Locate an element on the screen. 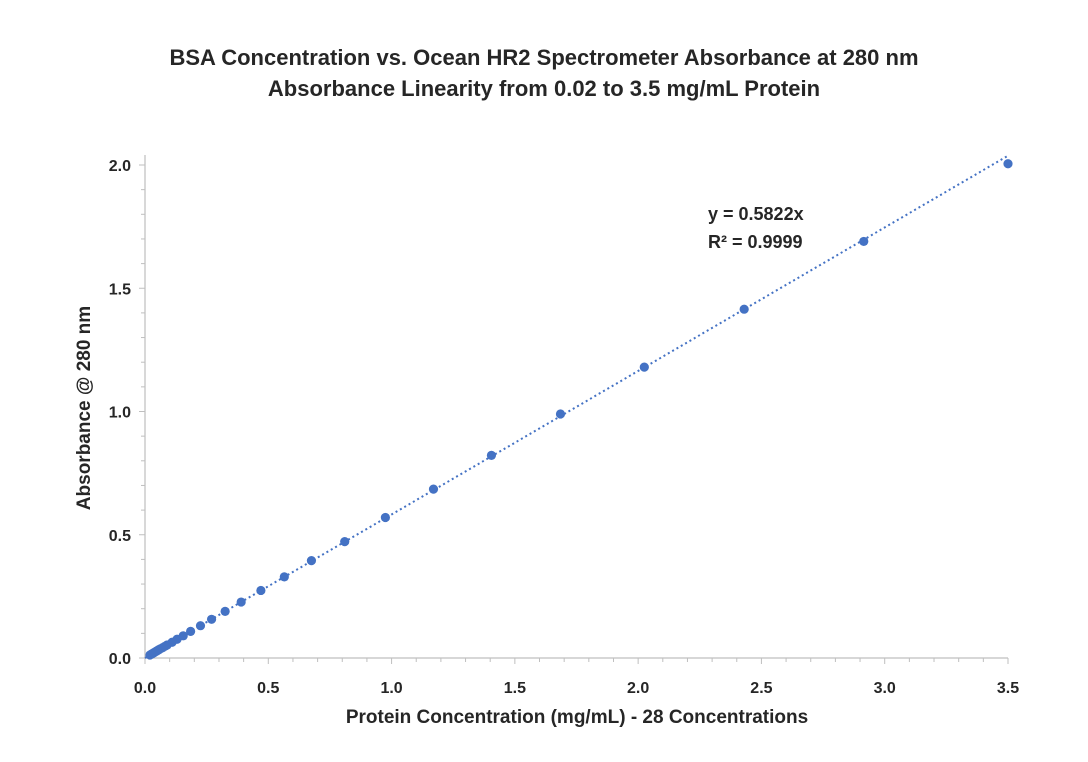 This screenshot has height=762, width=1088. y-tick-label: 0.5 is located at coordinates (120, 536).